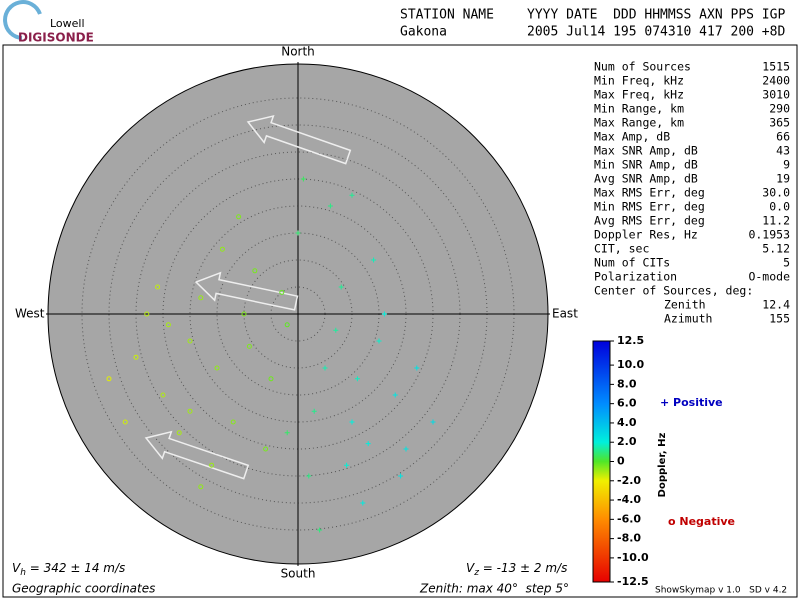 The width and height of the screenshot is (800, 600). I want to click on center-title: Center of Sources, deg:, so click(673, 291).